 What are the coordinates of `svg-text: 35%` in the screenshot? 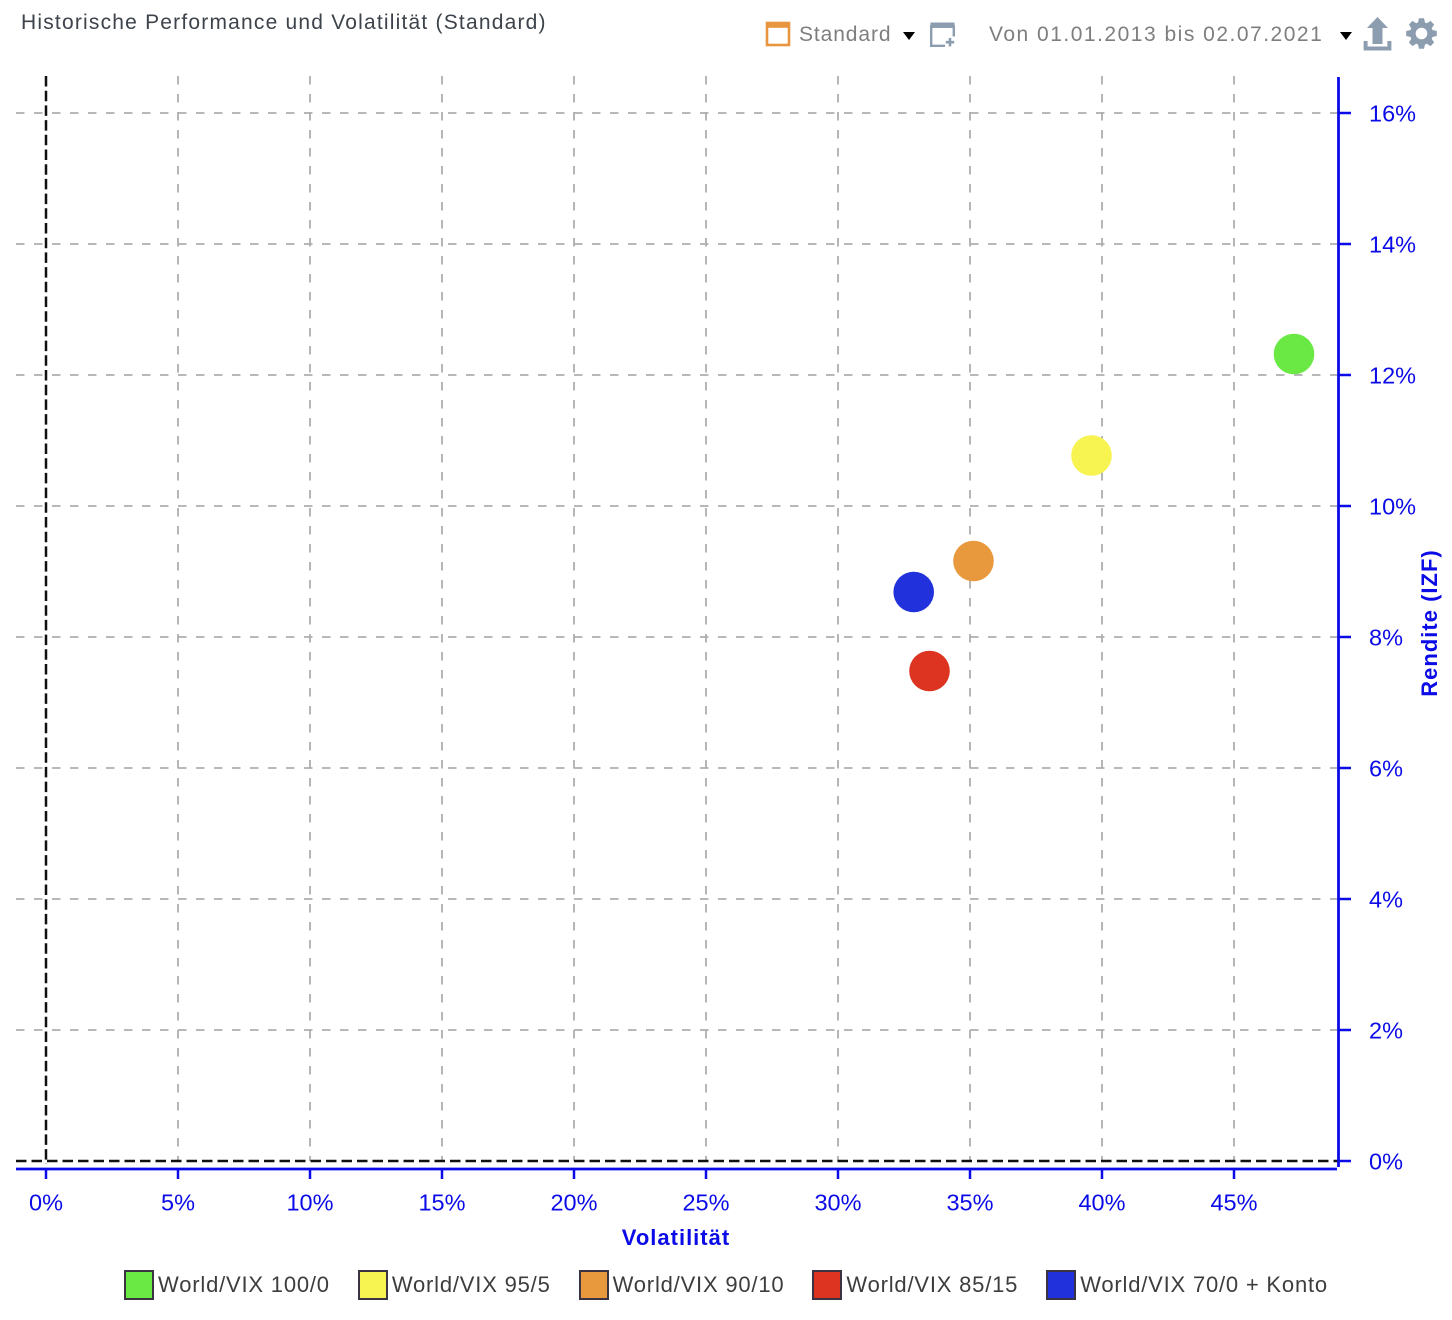 It's located at (969, 1203).